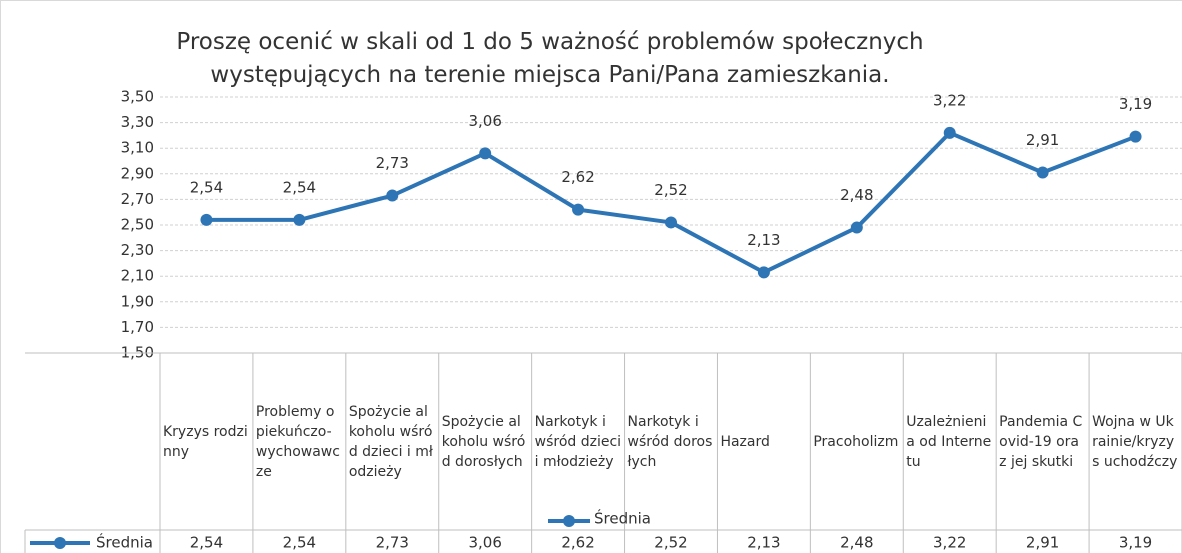 This screenshot has height=553, width=1182. I want to click on x-tick-label: Problemy opiekuńczo-wychowawcze, so click(297, 441).